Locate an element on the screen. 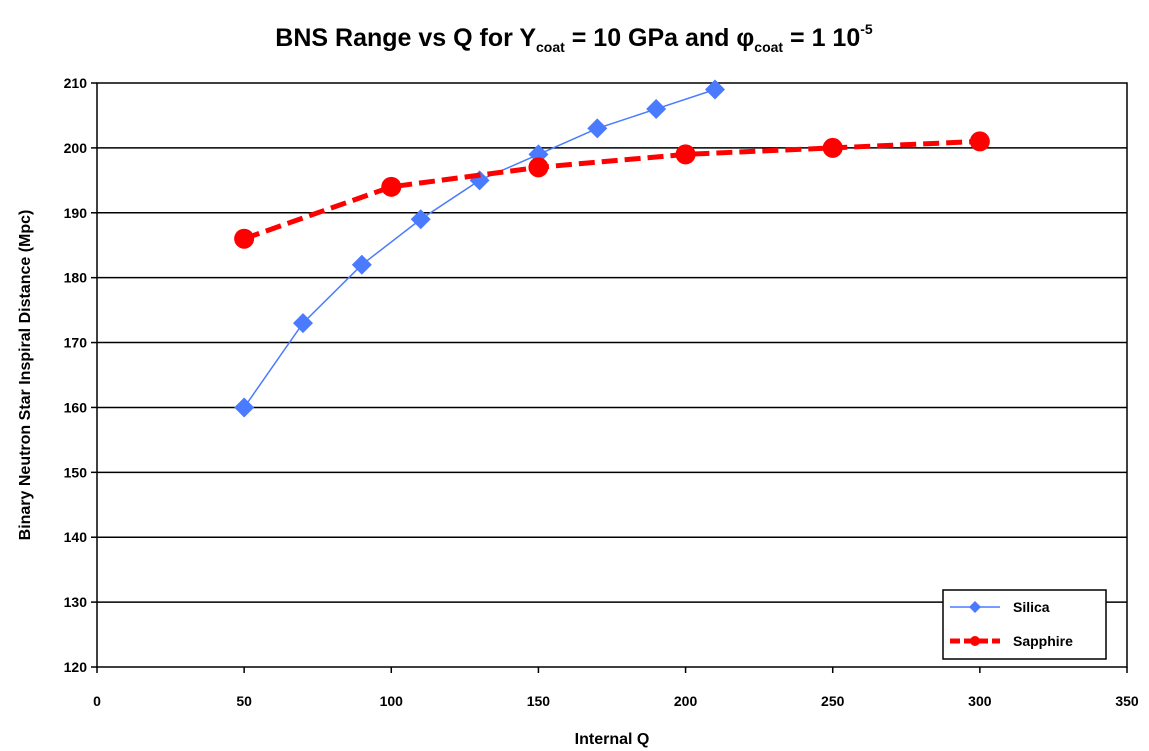  sapphire-line is located at coordinates (611, 190).